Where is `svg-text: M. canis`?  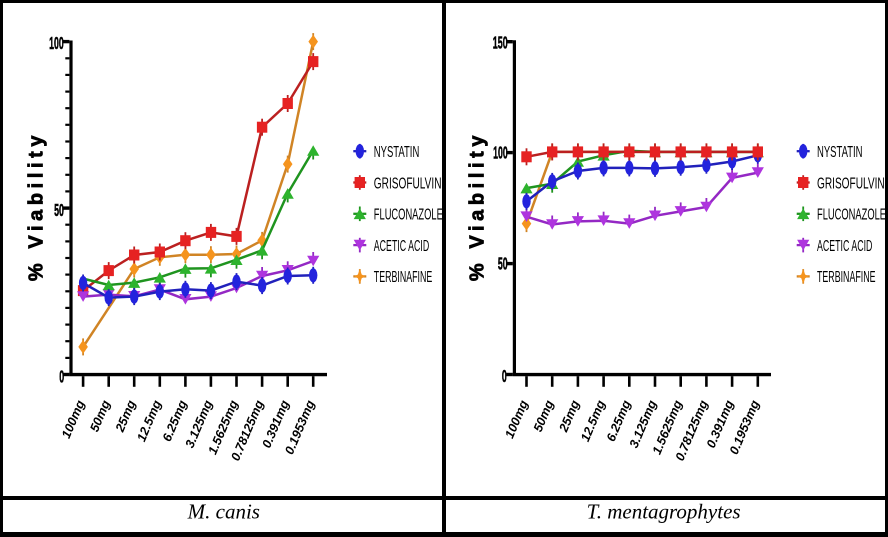
svg-text: M. canis is located at coordinates (223, 512).